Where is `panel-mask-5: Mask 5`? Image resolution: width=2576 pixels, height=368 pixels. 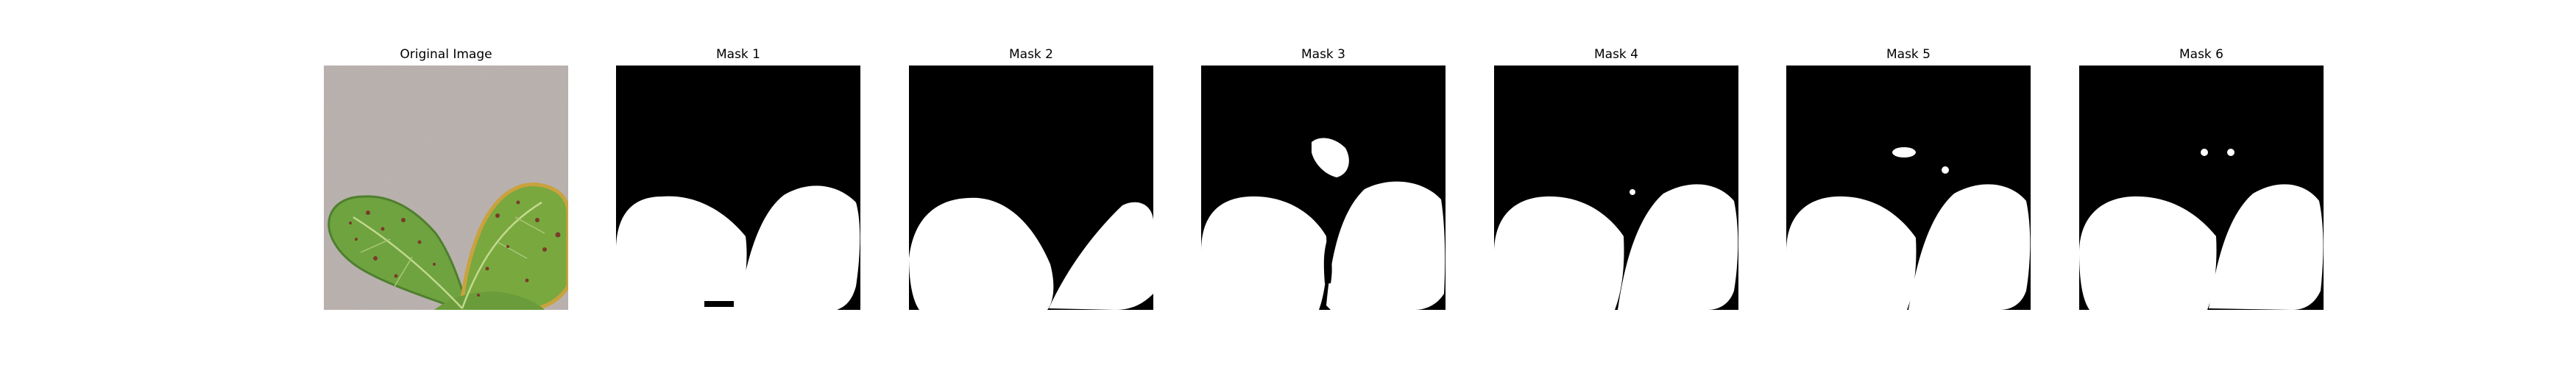 panel-mask-5: Mask 5 is located at coordinates (1908, 177).